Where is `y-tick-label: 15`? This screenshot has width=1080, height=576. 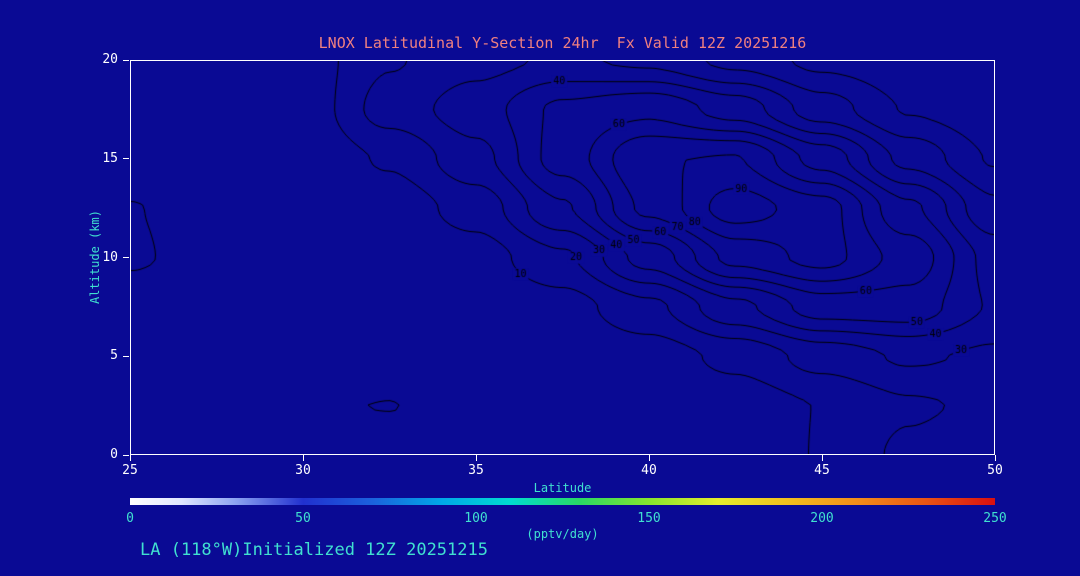 y-tick-label: 15 is located at coordinates (110, 158).